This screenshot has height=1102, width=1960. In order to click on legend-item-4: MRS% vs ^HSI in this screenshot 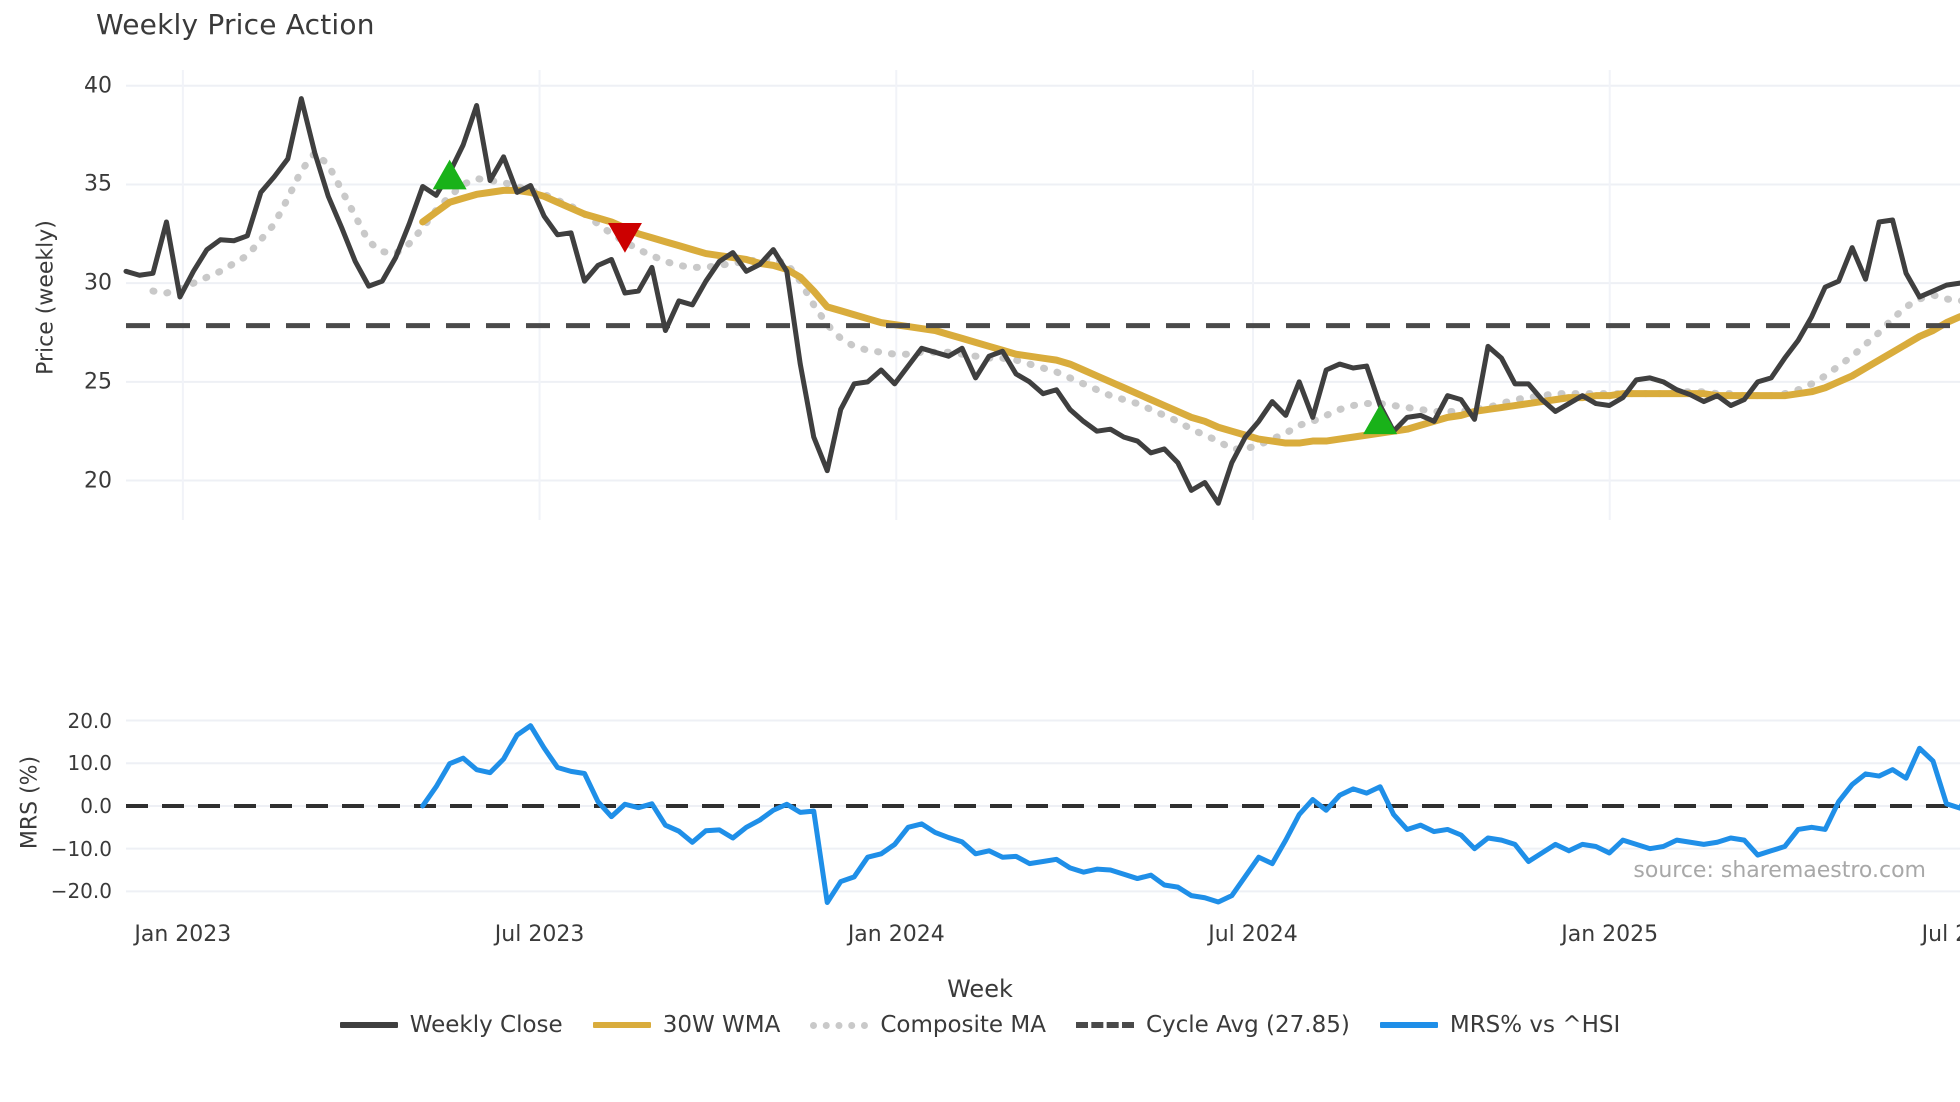, I will do `click(1500, 1025)`.